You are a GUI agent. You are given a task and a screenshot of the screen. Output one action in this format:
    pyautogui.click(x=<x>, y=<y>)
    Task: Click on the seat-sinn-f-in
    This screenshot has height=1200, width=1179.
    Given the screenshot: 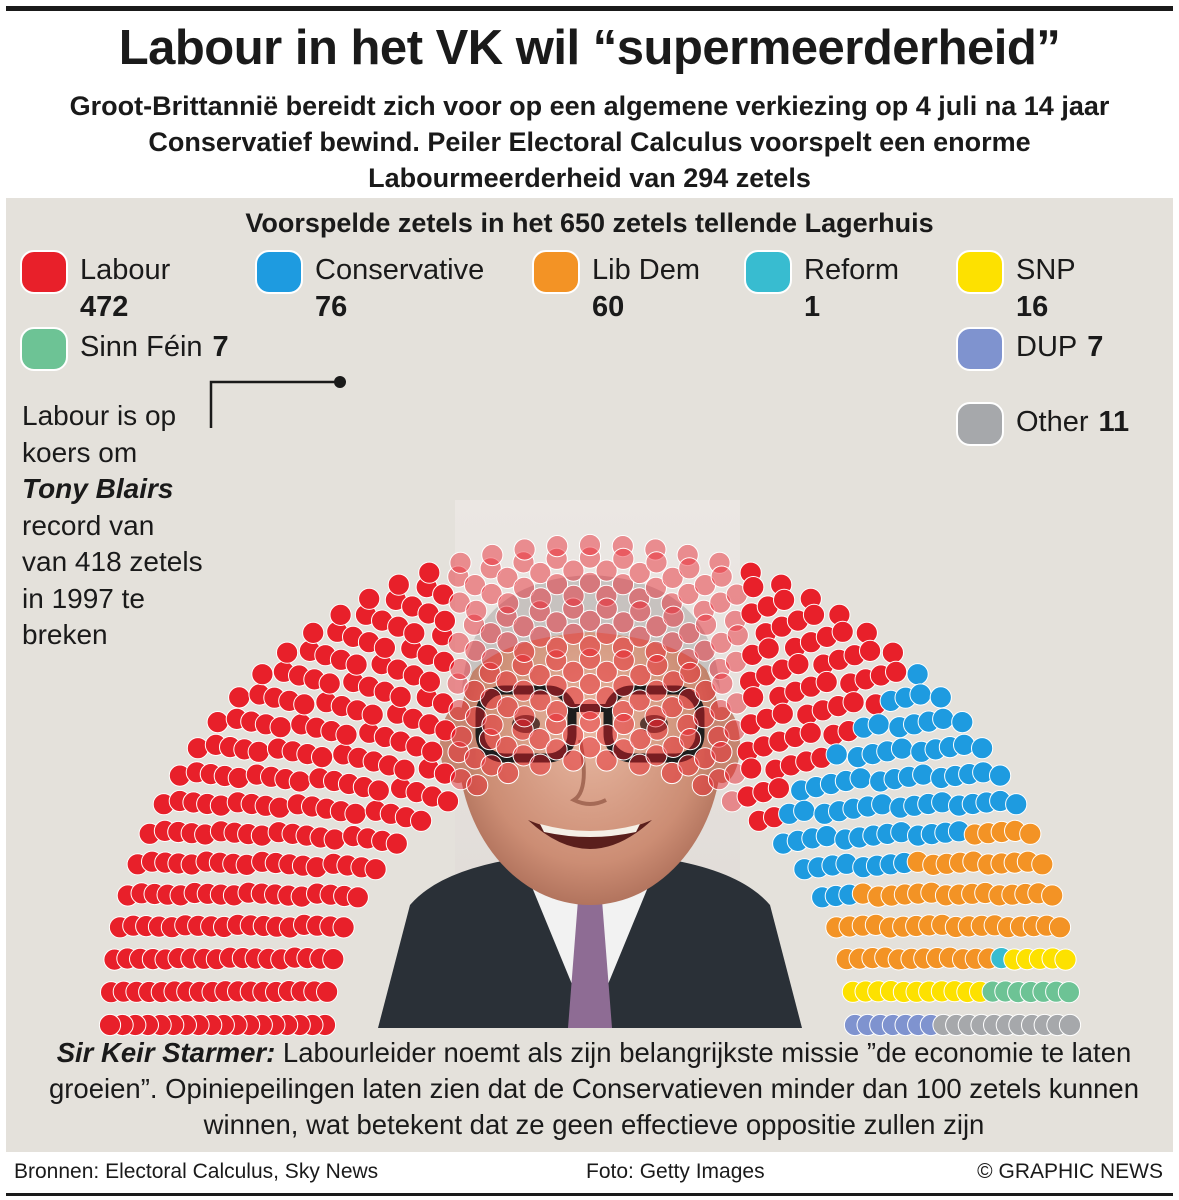 What is the action you would take?
    pyautogui.click(x=1069, y=992)
    